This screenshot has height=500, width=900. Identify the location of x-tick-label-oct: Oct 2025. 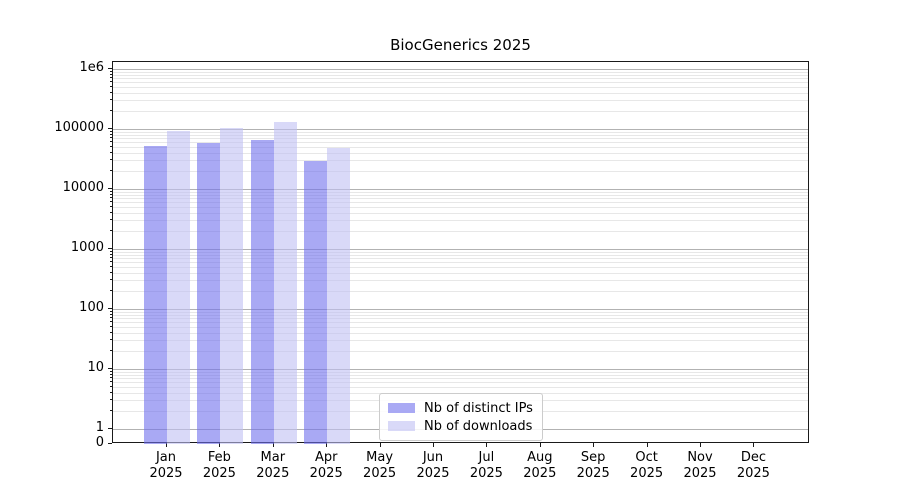
(647, 465).